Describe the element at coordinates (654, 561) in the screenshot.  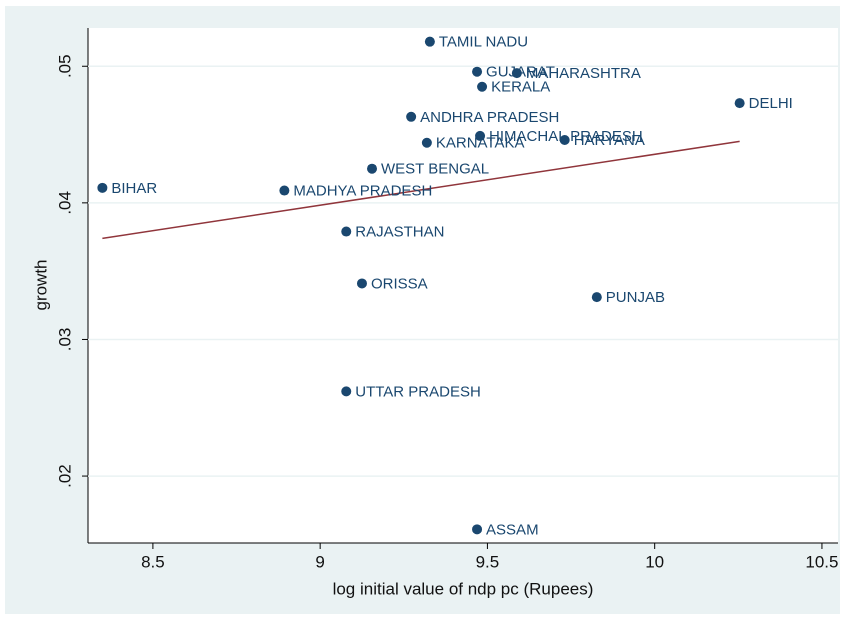
I see `x-tick-label: 10` at that location.